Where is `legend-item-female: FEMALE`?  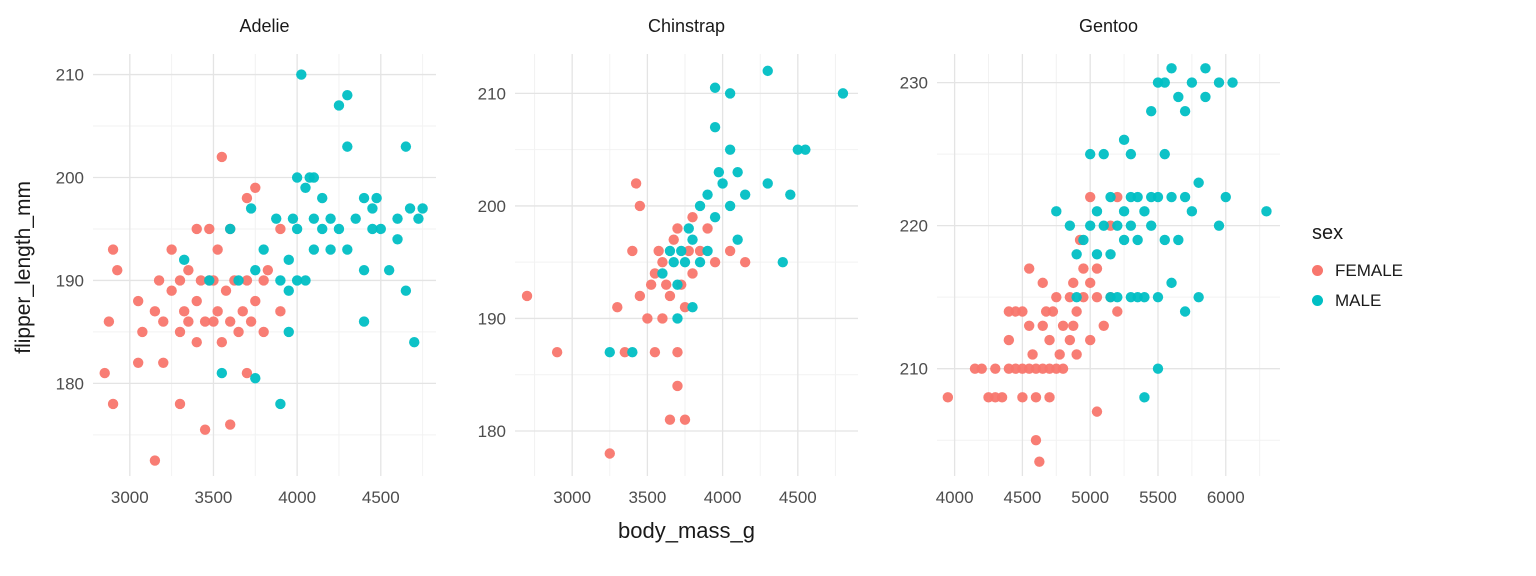 legend-item-female: FEMALE is located at coordinates (1387, 271).